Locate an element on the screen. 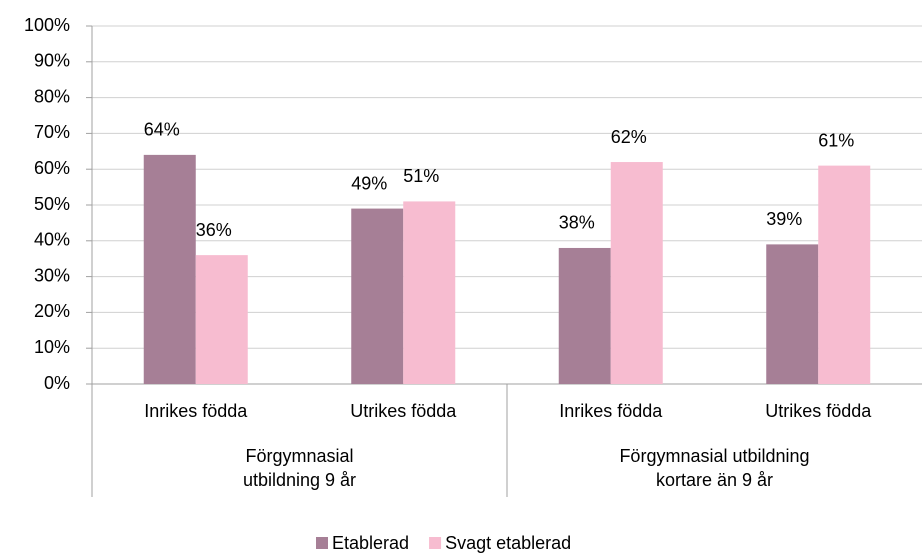  y-tick-label: 100% is located at coordinates (47, 25).